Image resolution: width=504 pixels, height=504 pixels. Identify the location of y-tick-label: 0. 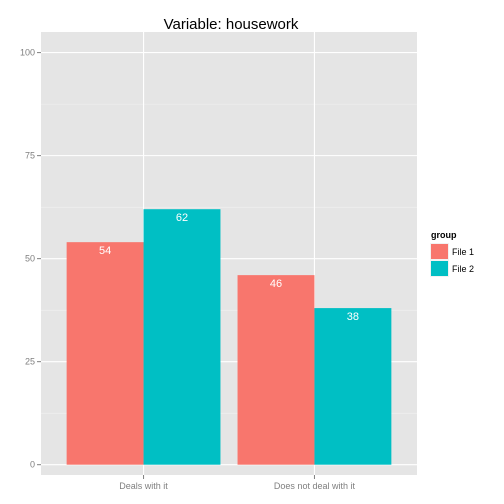
(32, 465).